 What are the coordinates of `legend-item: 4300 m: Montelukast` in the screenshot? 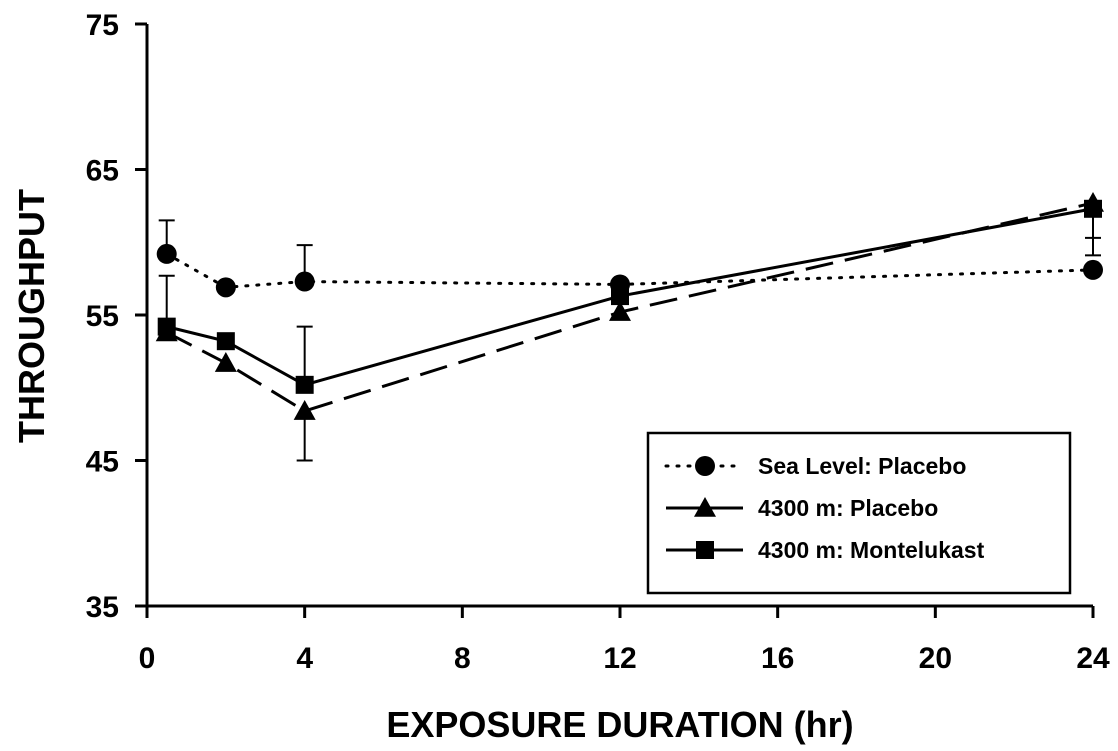 It's located at (825, 550).